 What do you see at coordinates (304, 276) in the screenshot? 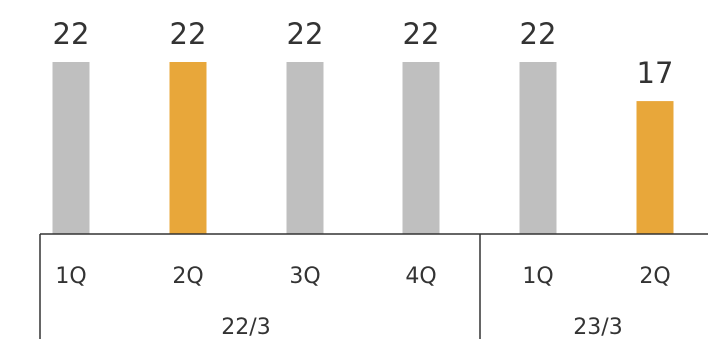
I see `category-label-3: 3Q` at bounding box center [304, 276].